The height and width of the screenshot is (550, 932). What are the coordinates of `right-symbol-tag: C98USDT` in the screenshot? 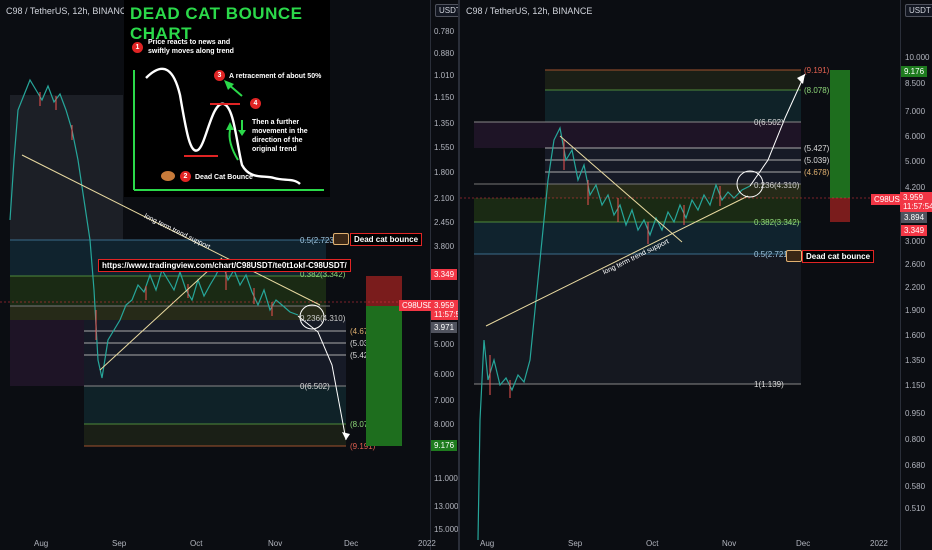 It's located at (892, 199).